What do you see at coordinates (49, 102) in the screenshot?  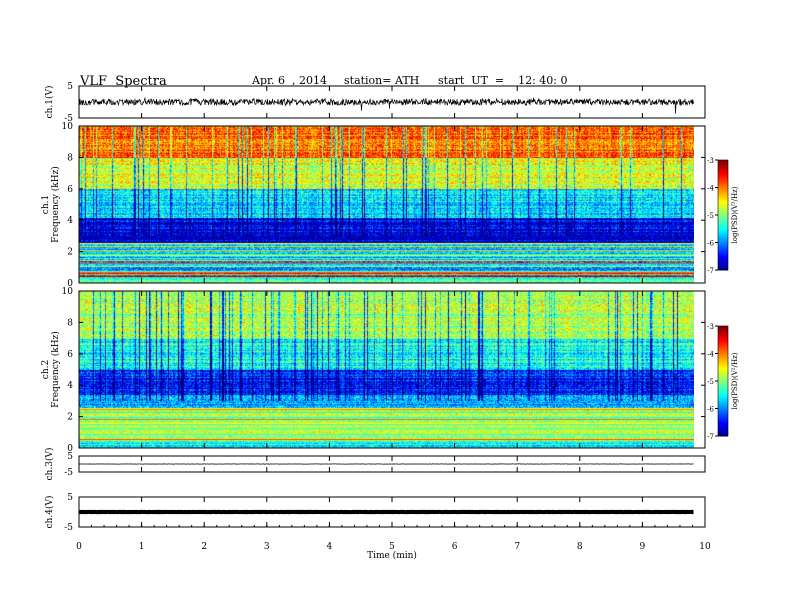 I see `y-axis-label: ch.1(V)` at bounding box center [49, 102].